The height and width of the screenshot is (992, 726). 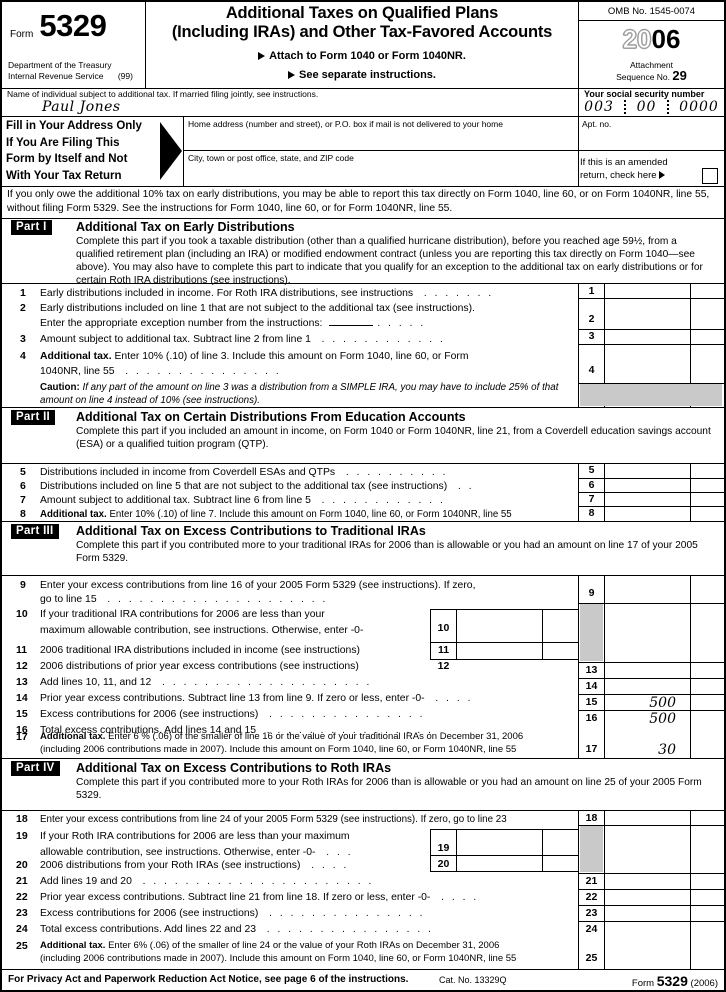 What do you see at coordinates (22, 836) in the screenshot?
I see `line-19-number: 19` at bounding box center [22, 836].